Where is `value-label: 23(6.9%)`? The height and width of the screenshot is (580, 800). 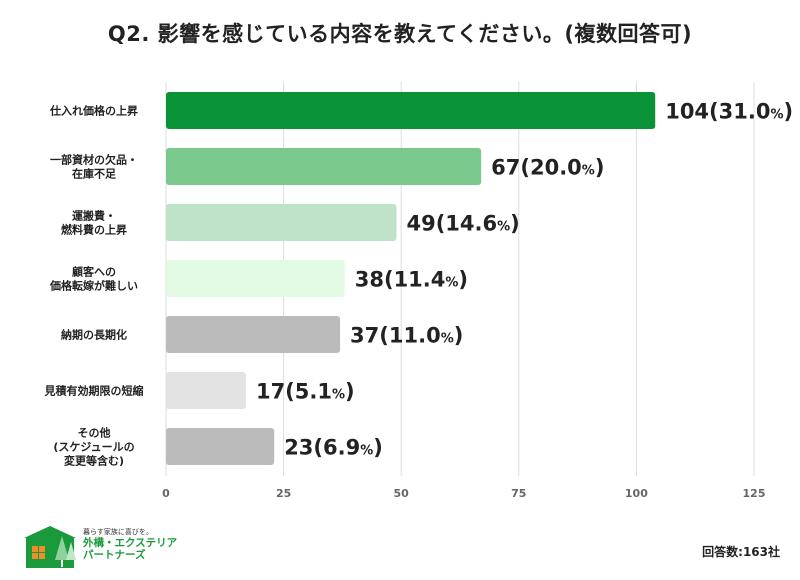
value-label: 23(6.9%) is located at coordinates (333, 448).